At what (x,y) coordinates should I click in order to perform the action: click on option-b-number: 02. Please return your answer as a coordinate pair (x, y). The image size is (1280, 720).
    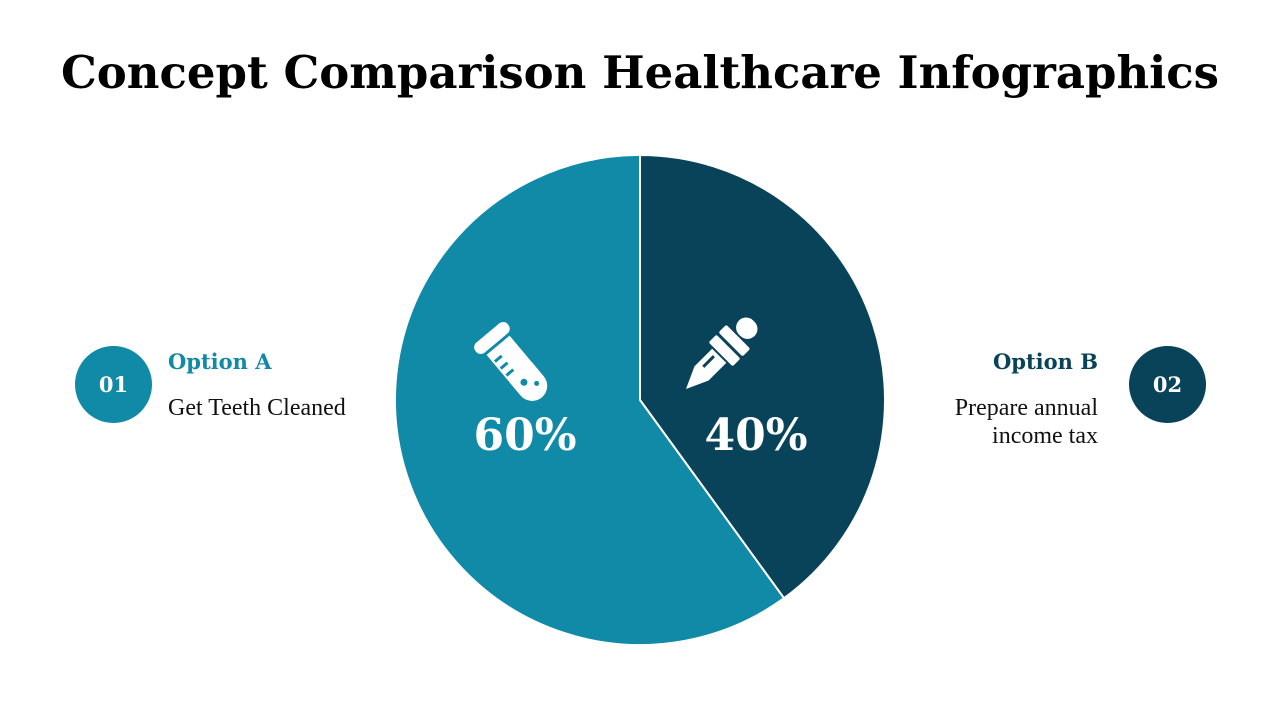
    Looking at the image, I should click on (1167, 384).